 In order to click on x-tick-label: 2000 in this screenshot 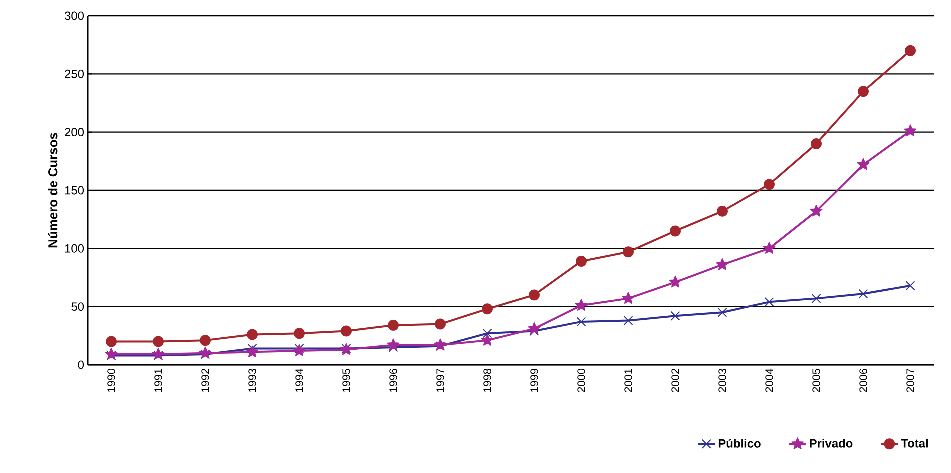, I will do `click(582, 380)`.